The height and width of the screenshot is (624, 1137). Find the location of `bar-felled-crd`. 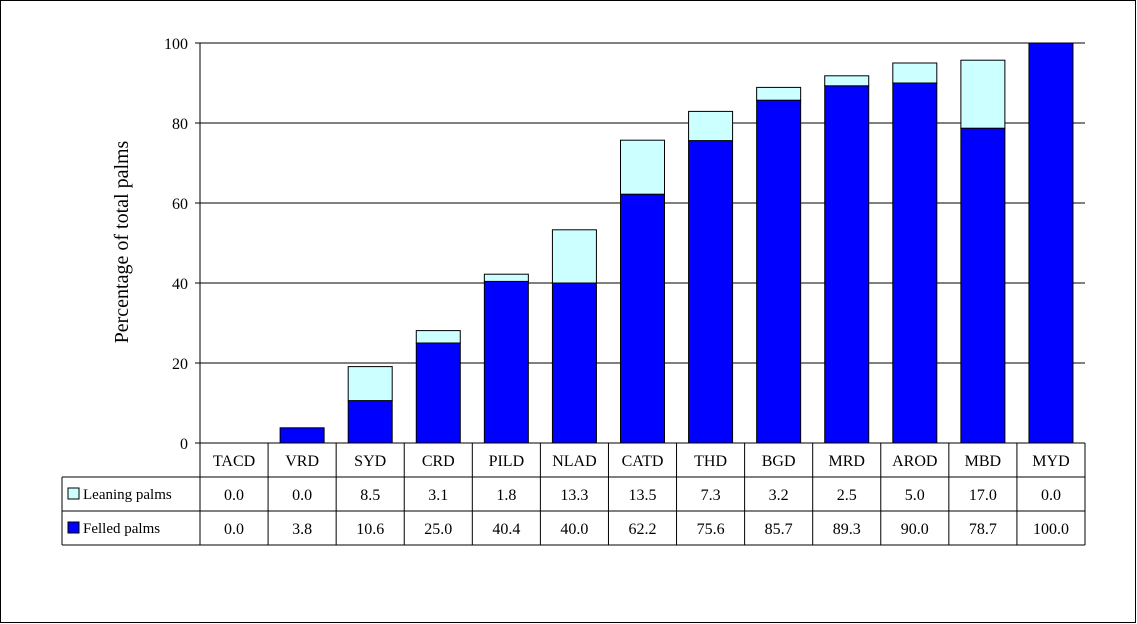

bar-felled-crd is located at coordinates (438, 393).